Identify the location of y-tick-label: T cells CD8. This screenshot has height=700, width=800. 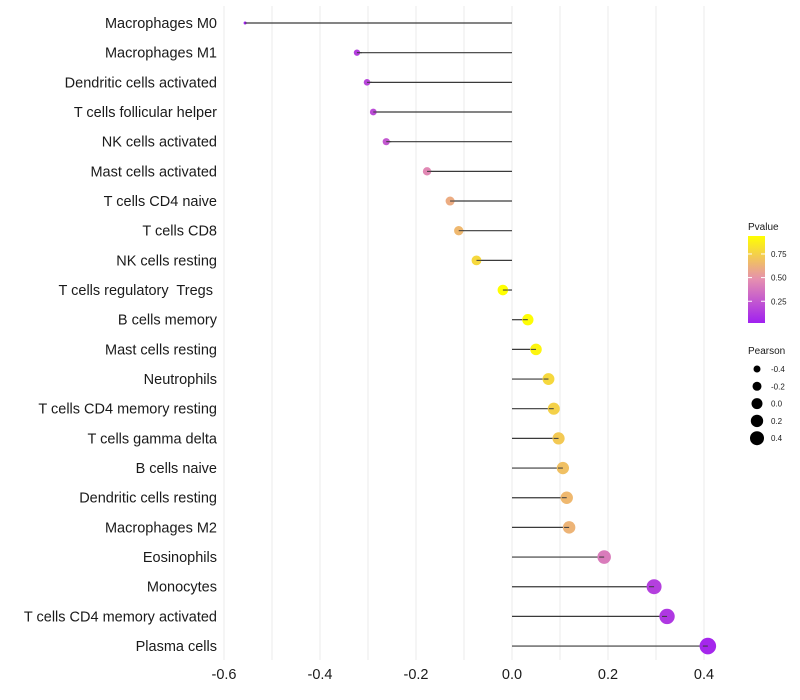
(179, 232).